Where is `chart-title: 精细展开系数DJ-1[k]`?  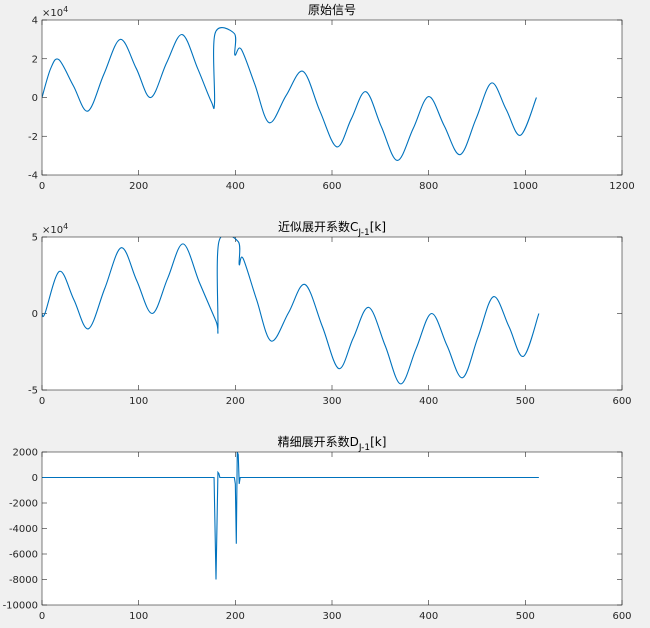
chart-title: 精细展开系数DJ-1[k] is located at coordinates (332, 443).